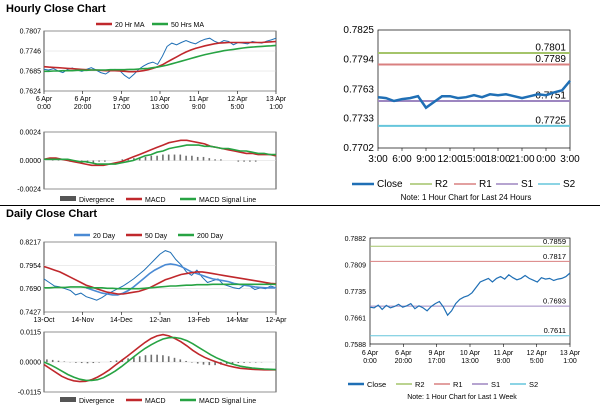  Describe the element at coordinates (56, 9) in the screenshot. I see `hourly-section-title: Hourly Close Chart` at that location.